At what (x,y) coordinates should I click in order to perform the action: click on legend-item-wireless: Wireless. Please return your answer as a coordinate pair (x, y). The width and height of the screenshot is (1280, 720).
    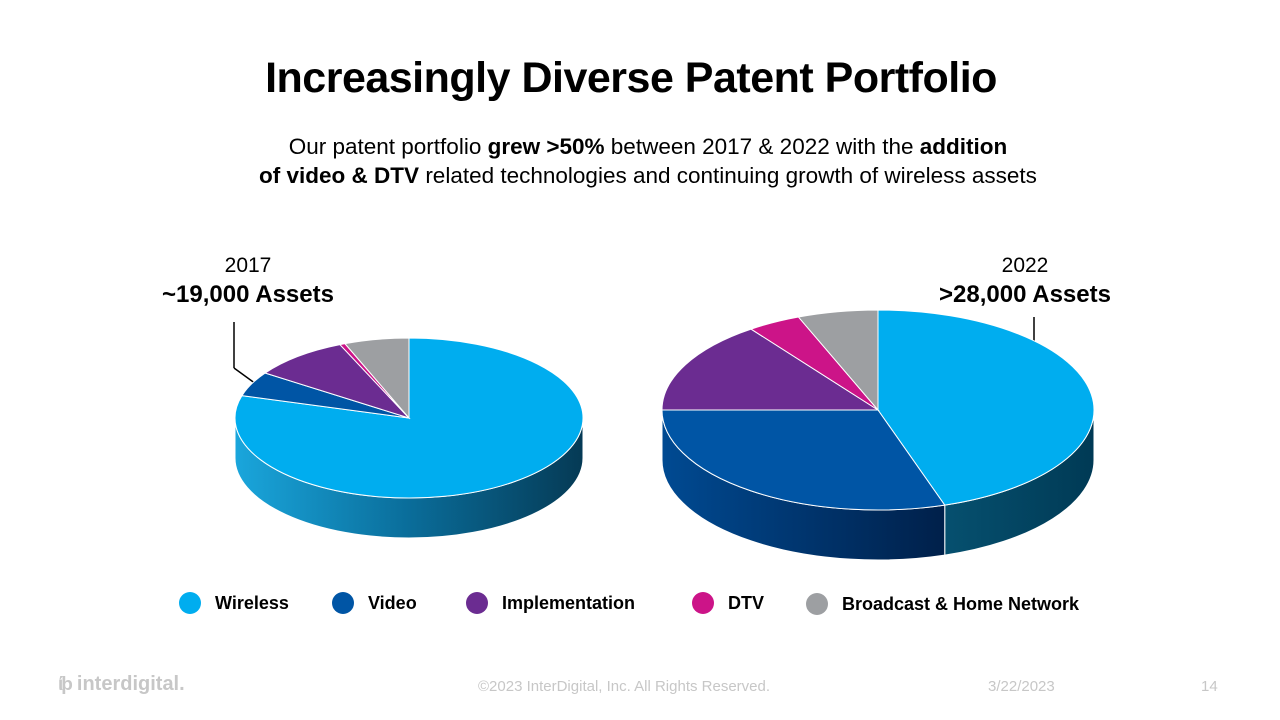
    Looking at the image, I should click on (234, 603).